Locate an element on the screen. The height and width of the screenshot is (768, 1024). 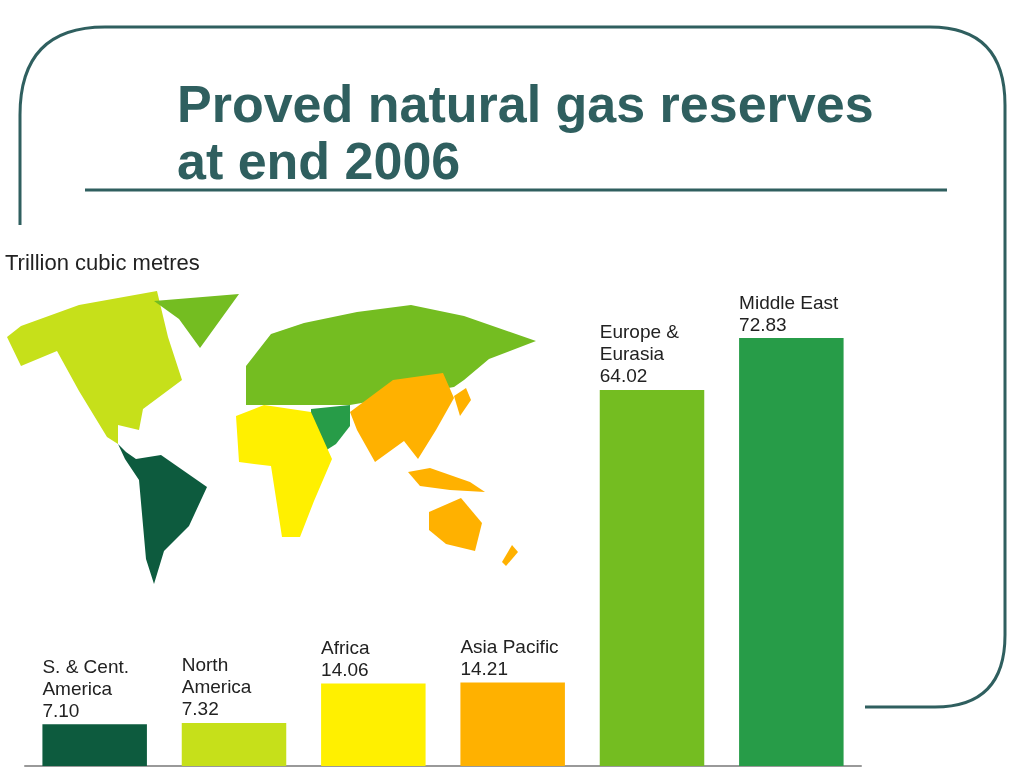
x-tick-label: Asia Pacific is located at coordinates (509, 647).